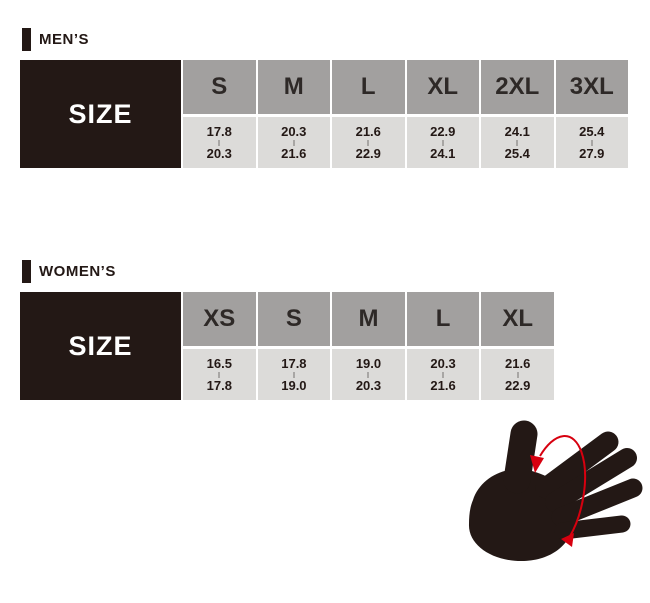 The width and height of the screenshot is (650, 603). I want to click on range-min: 16.5, so click(219, 363).